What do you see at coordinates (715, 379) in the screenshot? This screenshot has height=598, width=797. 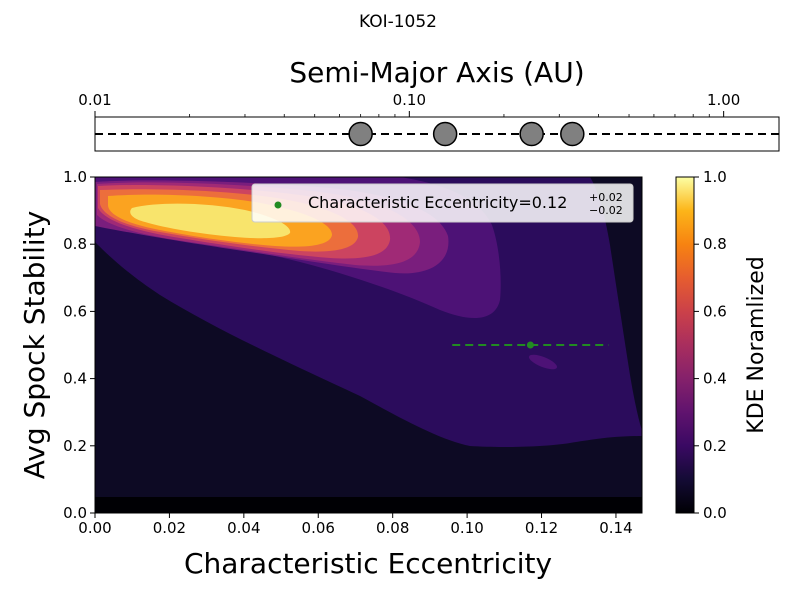 I see `colorbar-tick-label: 0.4` at bounding box center [715, 379].